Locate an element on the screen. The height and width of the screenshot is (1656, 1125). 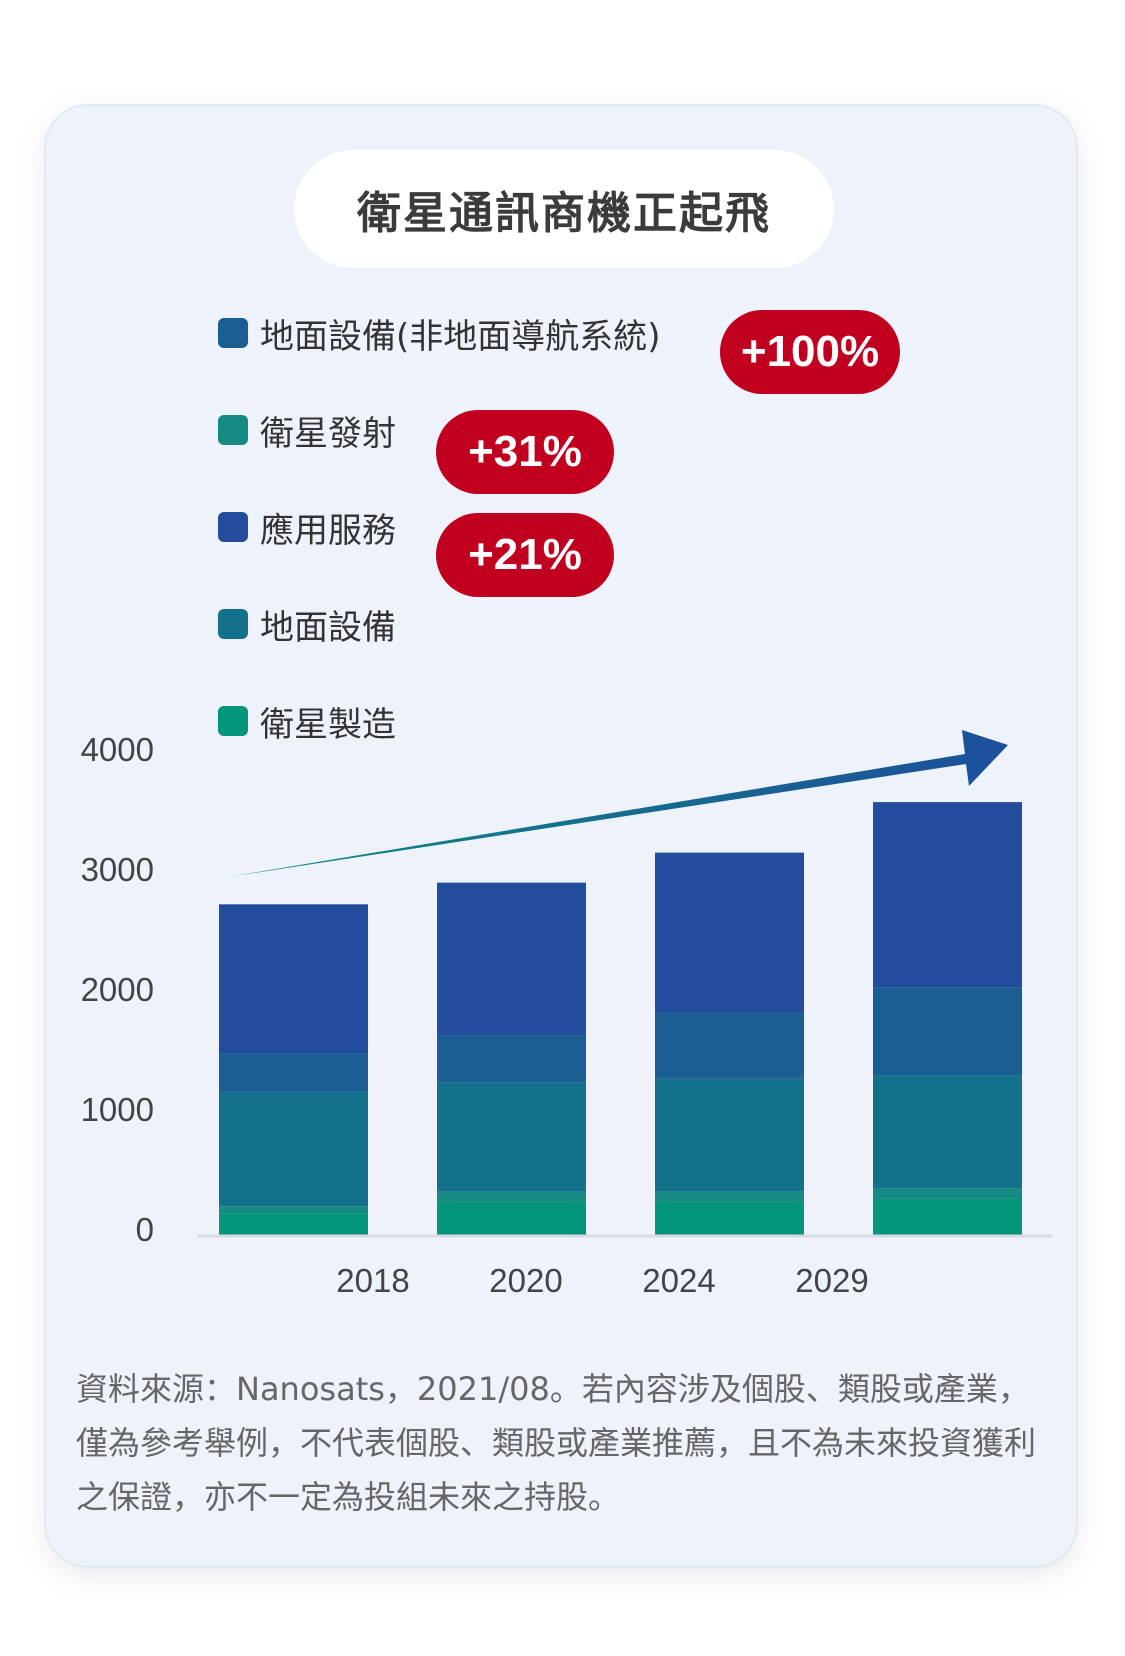
legend-label: 地面設備(非地面導航系統) is located at coordinates (460, 336).